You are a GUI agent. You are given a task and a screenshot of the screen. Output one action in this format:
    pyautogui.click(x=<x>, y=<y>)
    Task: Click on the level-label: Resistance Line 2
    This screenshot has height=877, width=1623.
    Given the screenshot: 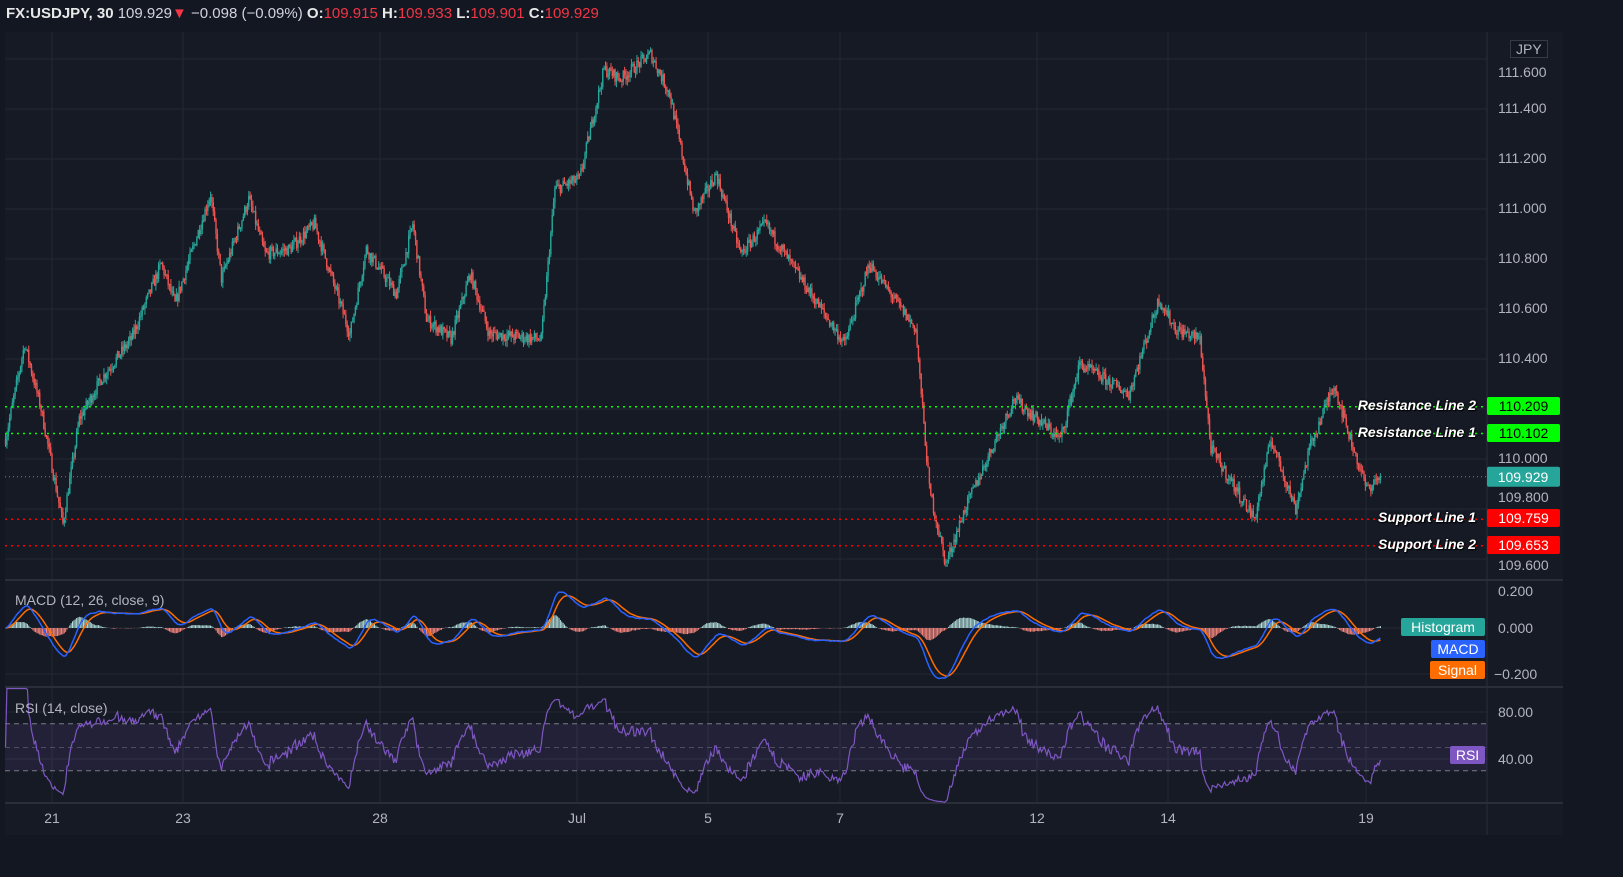 What is the action you would take?
    pyautogui.click(x=1416, y=404)
    